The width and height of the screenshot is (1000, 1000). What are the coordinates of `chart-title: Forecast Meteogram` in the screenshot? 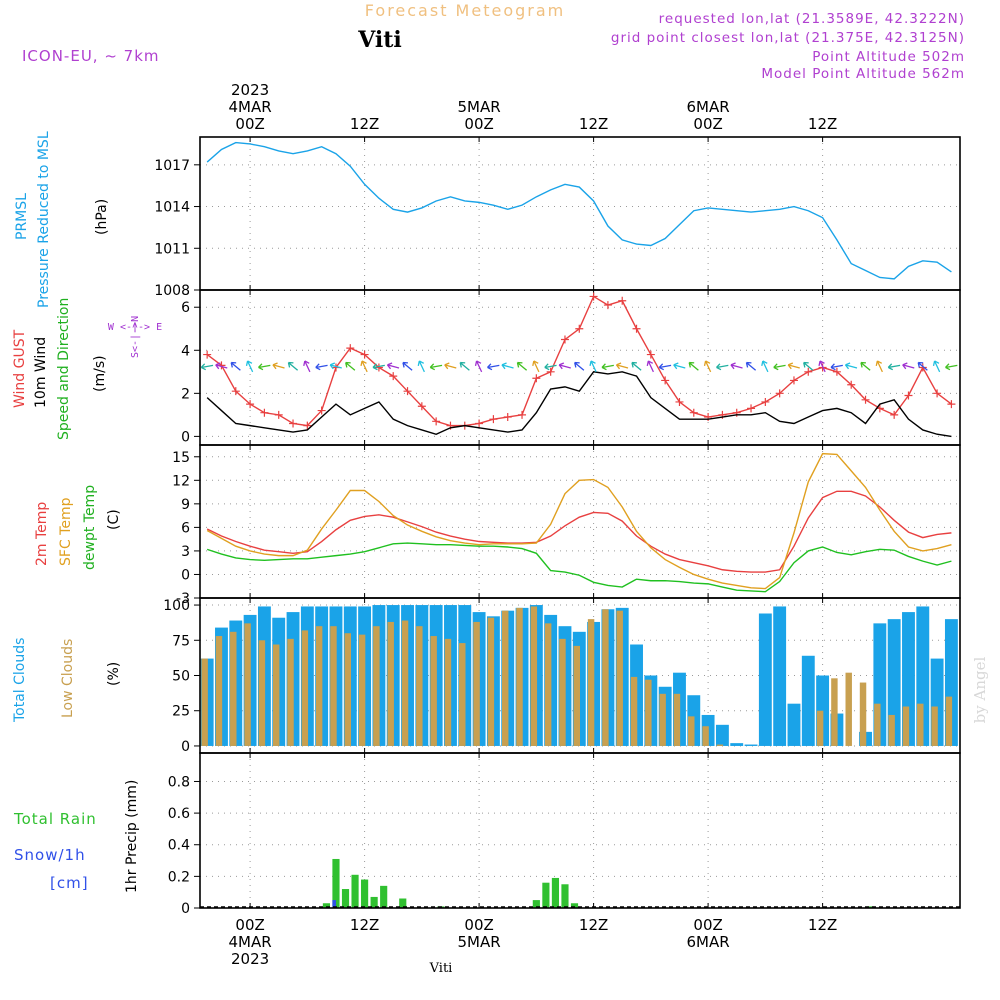 It's located at (465, 10).